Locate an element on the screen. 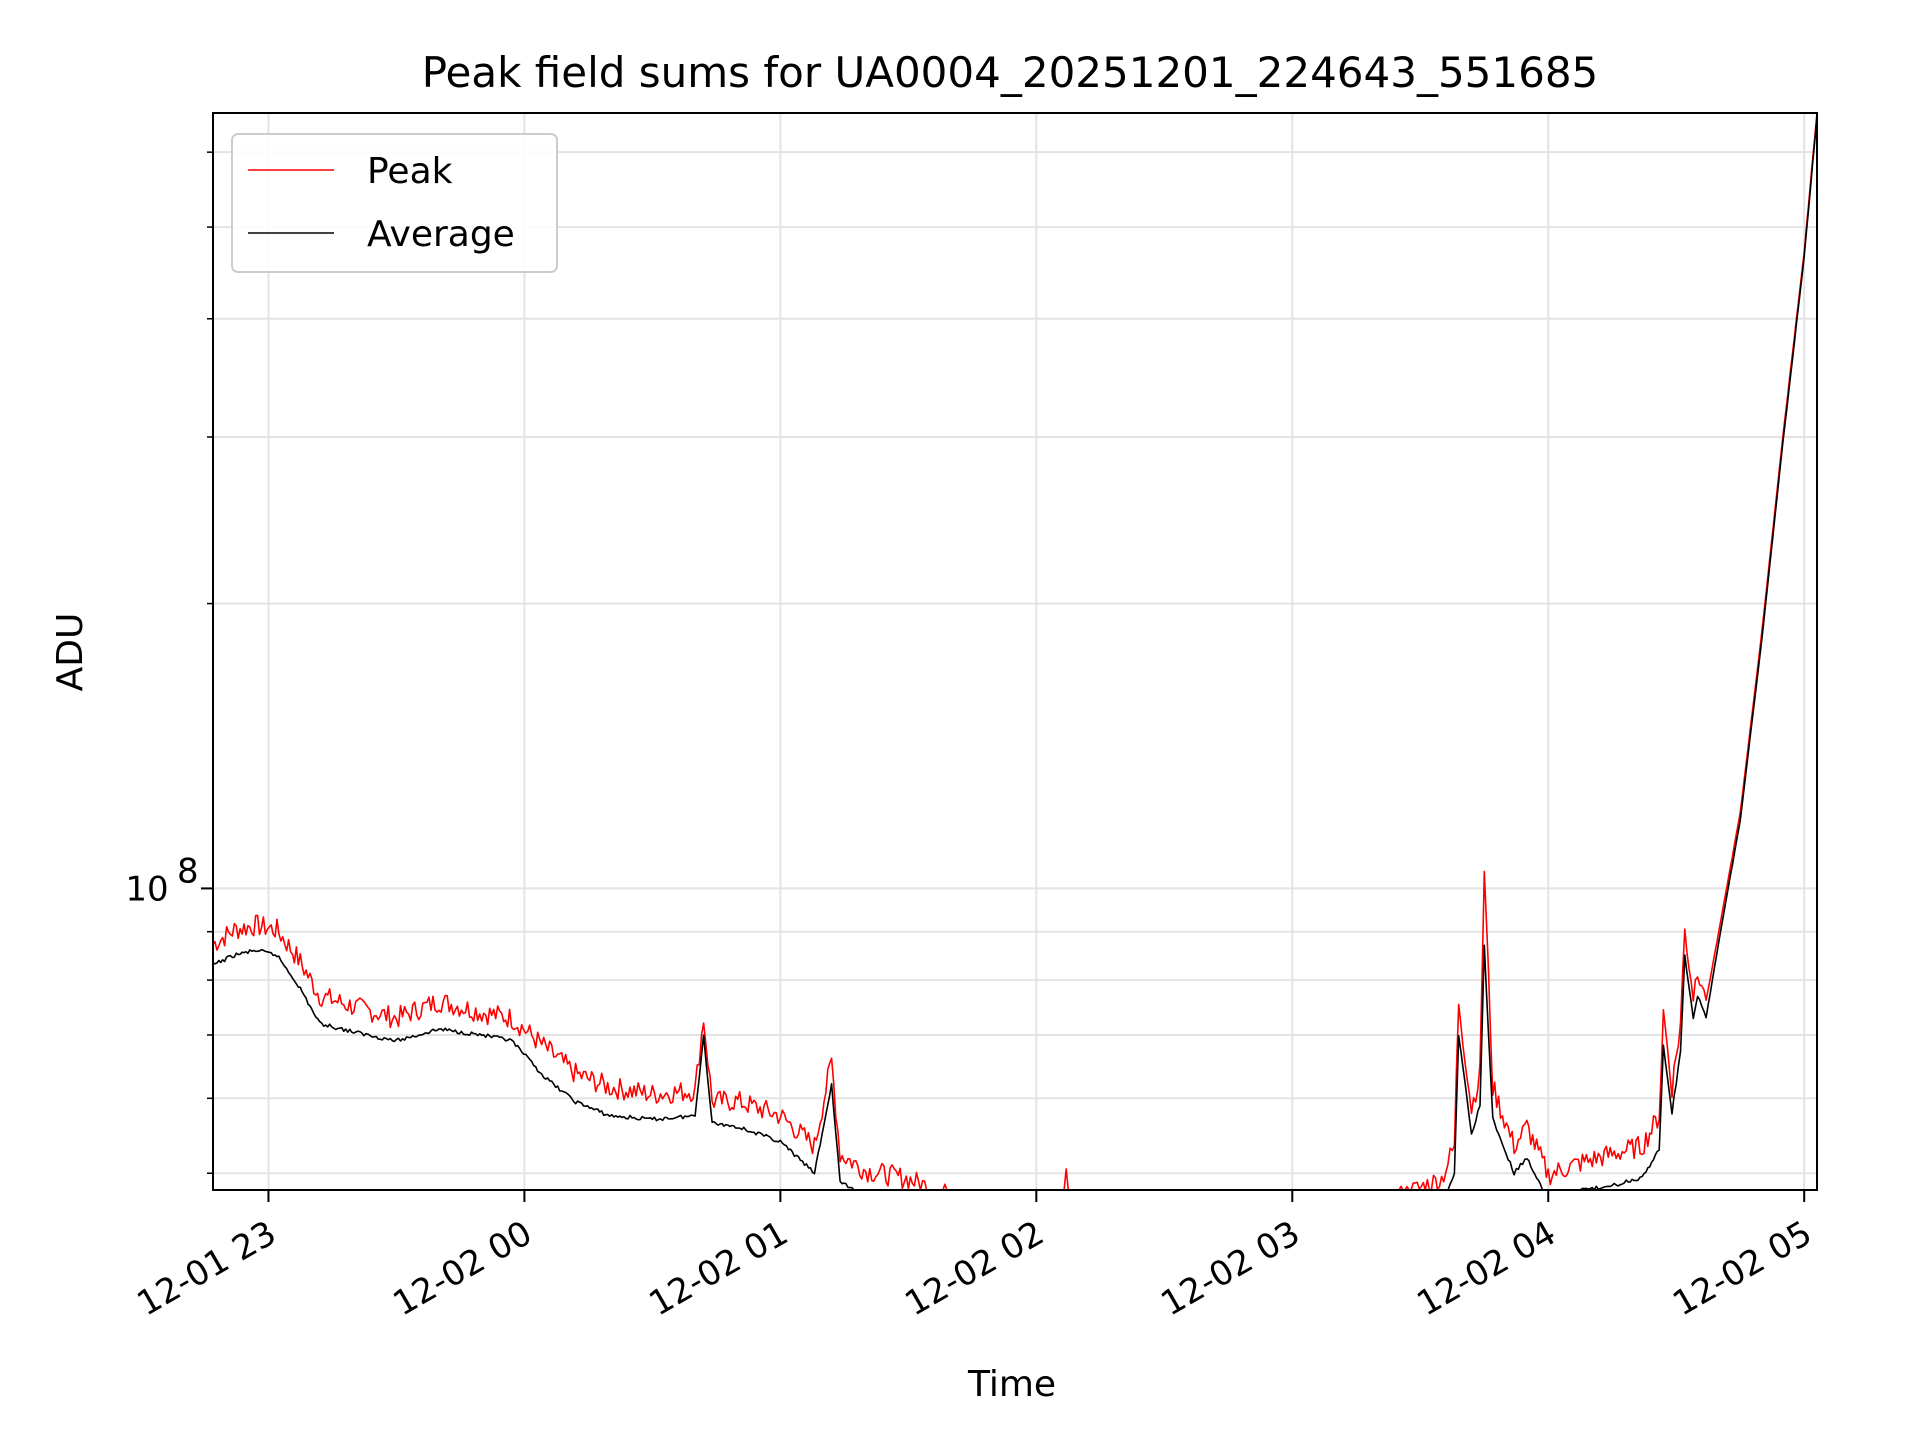  y-tick-label-exponent: 8 is located at coordinates (188, 871).